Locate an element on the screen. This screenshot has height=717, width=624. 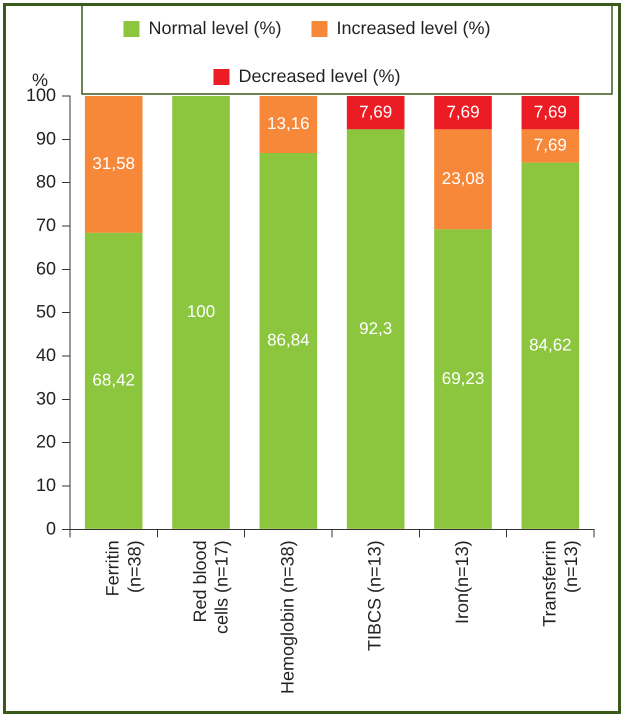
x-tick-label: Hemoglobin (n=38) is located at coordinates (287, 617).